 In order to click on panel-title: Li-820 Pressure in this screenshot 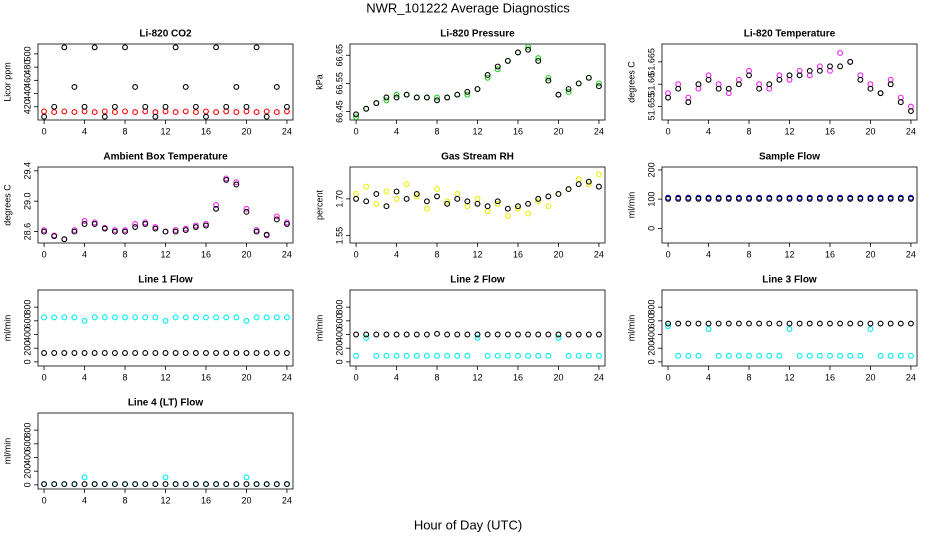, I will do `click(477, 34)`.